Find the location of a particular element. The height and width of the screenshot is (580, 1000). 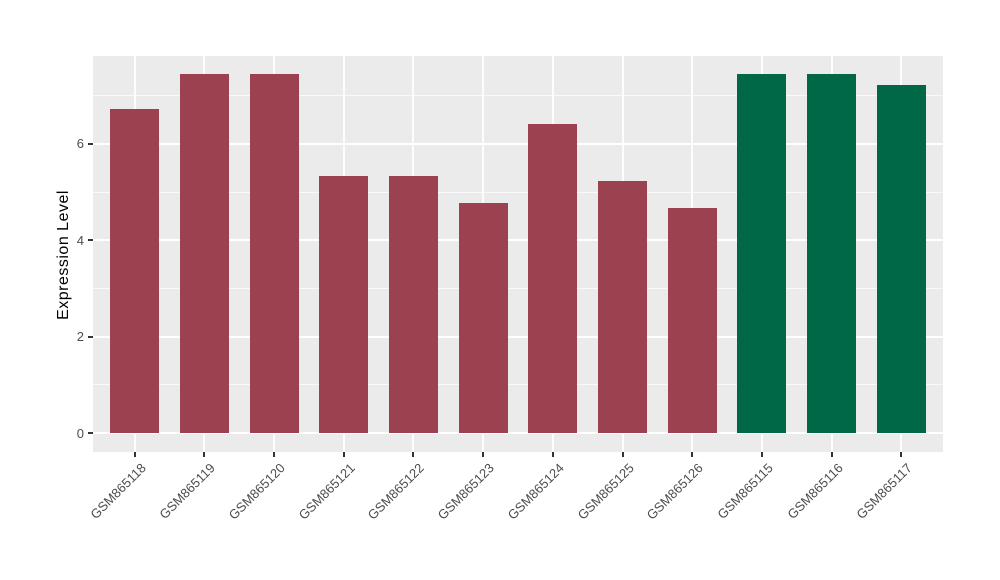

y-axis-title: Expression Level is located at coordinates (63, 255).